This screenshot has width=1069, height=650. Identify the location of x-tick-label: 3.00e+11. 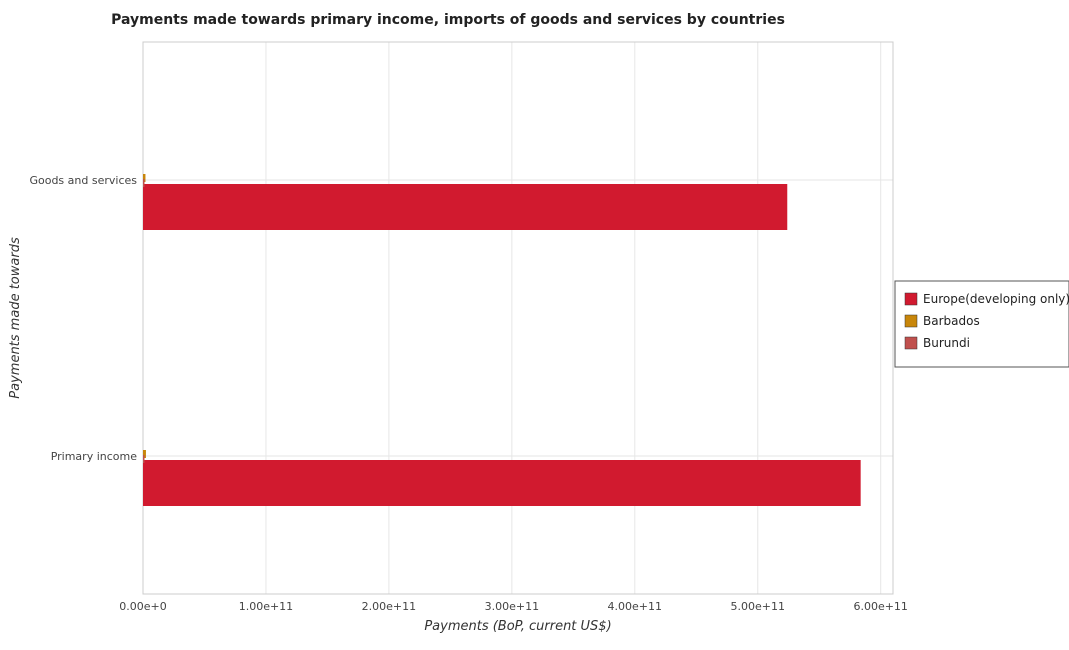
(512, 606).